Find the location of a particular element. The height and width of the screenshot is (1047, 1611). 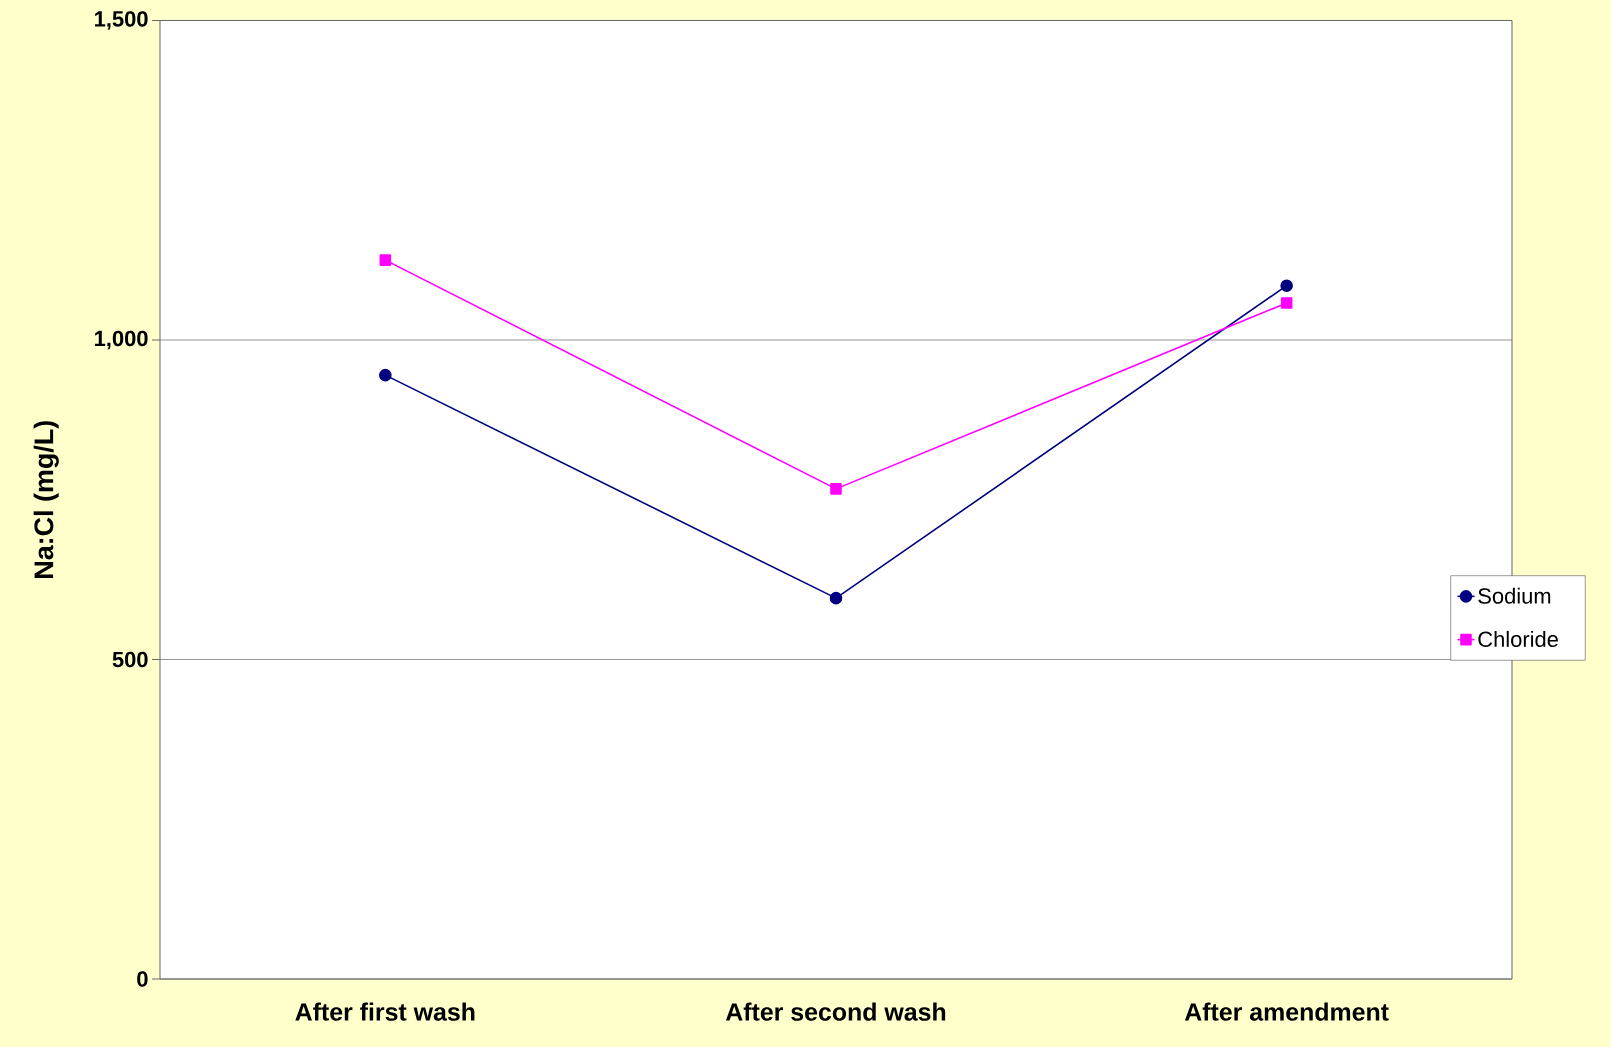

y-tick-label: 0 is located at coordinates (142, 979).